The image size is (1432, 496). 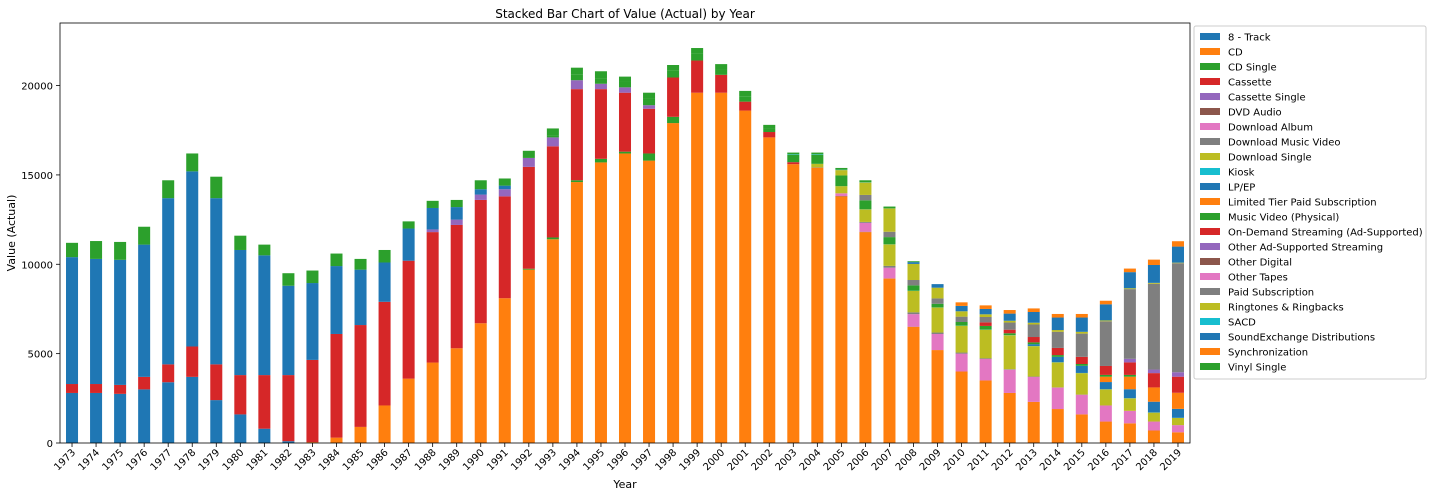 What do you see at coordinates (1177, 421) in the screenshot?
I see `bar-download-single-2019` at bounding box center [1177, 421].